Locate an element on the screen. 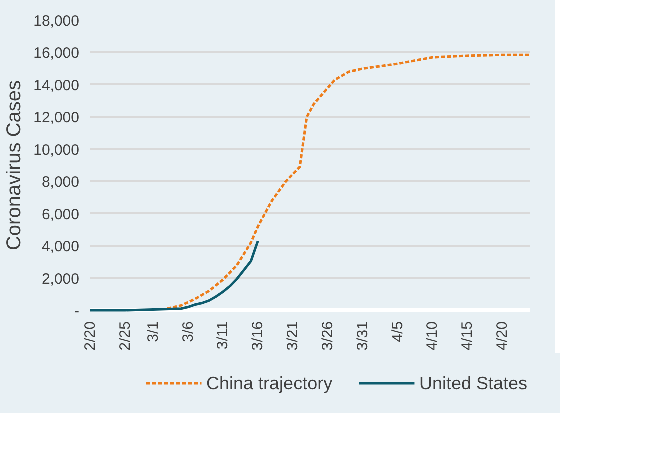  y-tick-label: - is located at coordinates (77, 311).